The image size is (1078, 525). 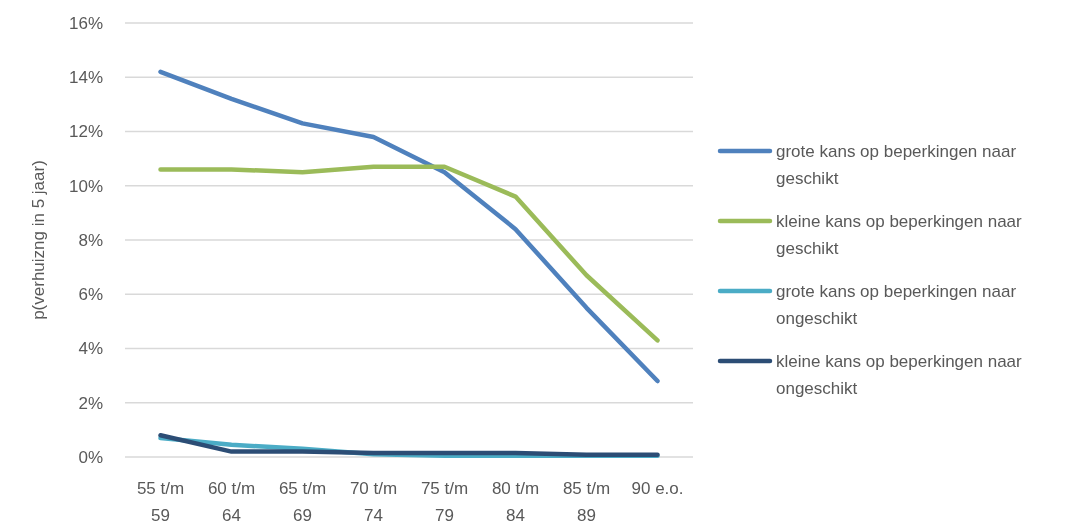 What do you see at coordinates (85, 132) in the screenshot?
I see `y-tick-label: 12%` at bounding box center [85, 132].